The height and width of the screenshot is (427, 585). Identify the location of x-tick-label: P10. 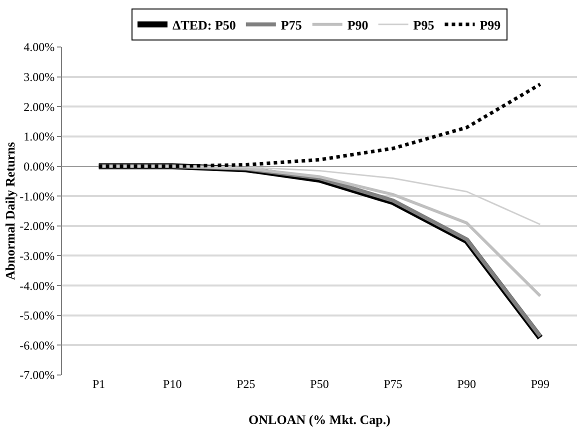
(172, 384).